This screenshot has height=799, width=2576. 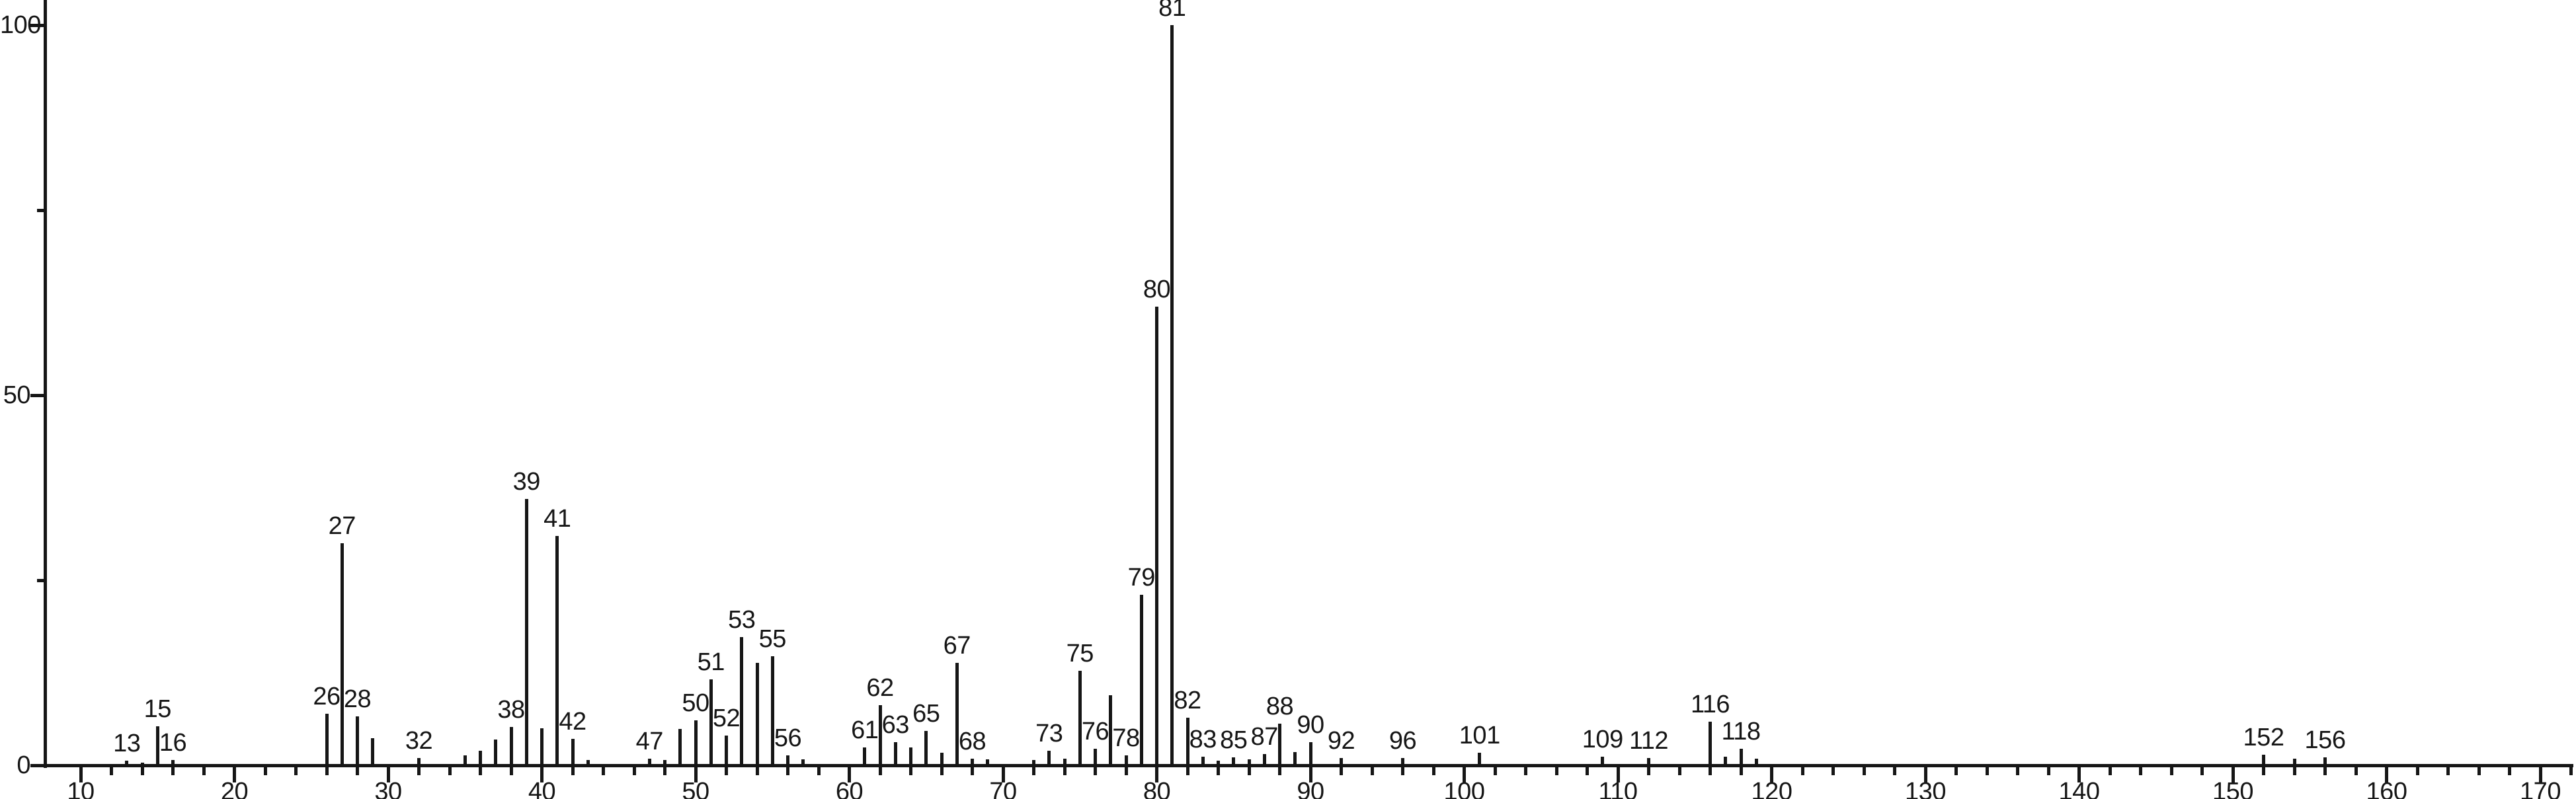 What do you see at coordinates (23, 765) in the screenshot?
I see `y-tick-label-0: 0` at bounding box center [23, 765].